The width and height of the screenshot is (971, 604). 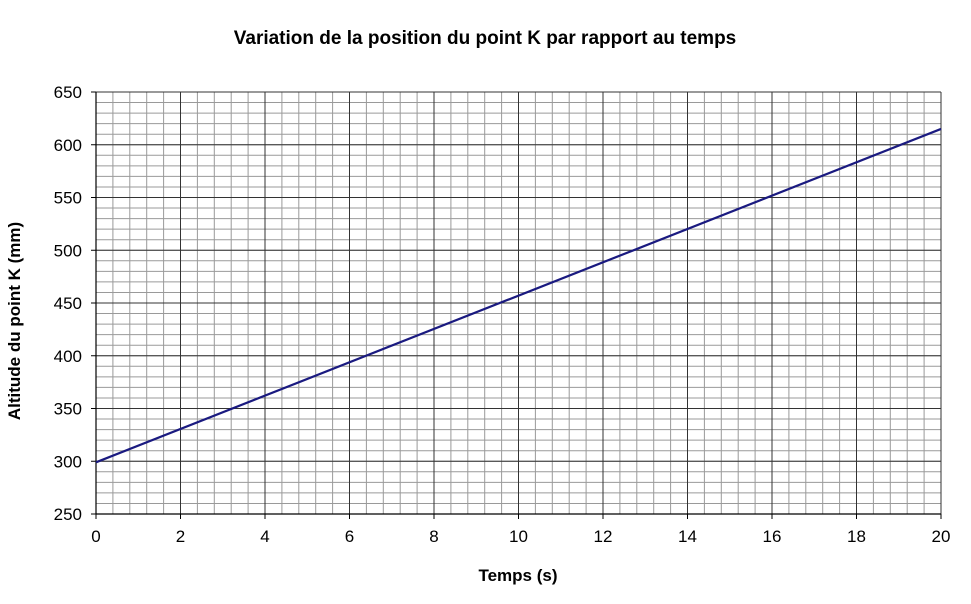 What do you see at coordinates (517, 575) in the screenshot?
I see `x-axis-title: Temps (s)` at bounding box center [517, 575].